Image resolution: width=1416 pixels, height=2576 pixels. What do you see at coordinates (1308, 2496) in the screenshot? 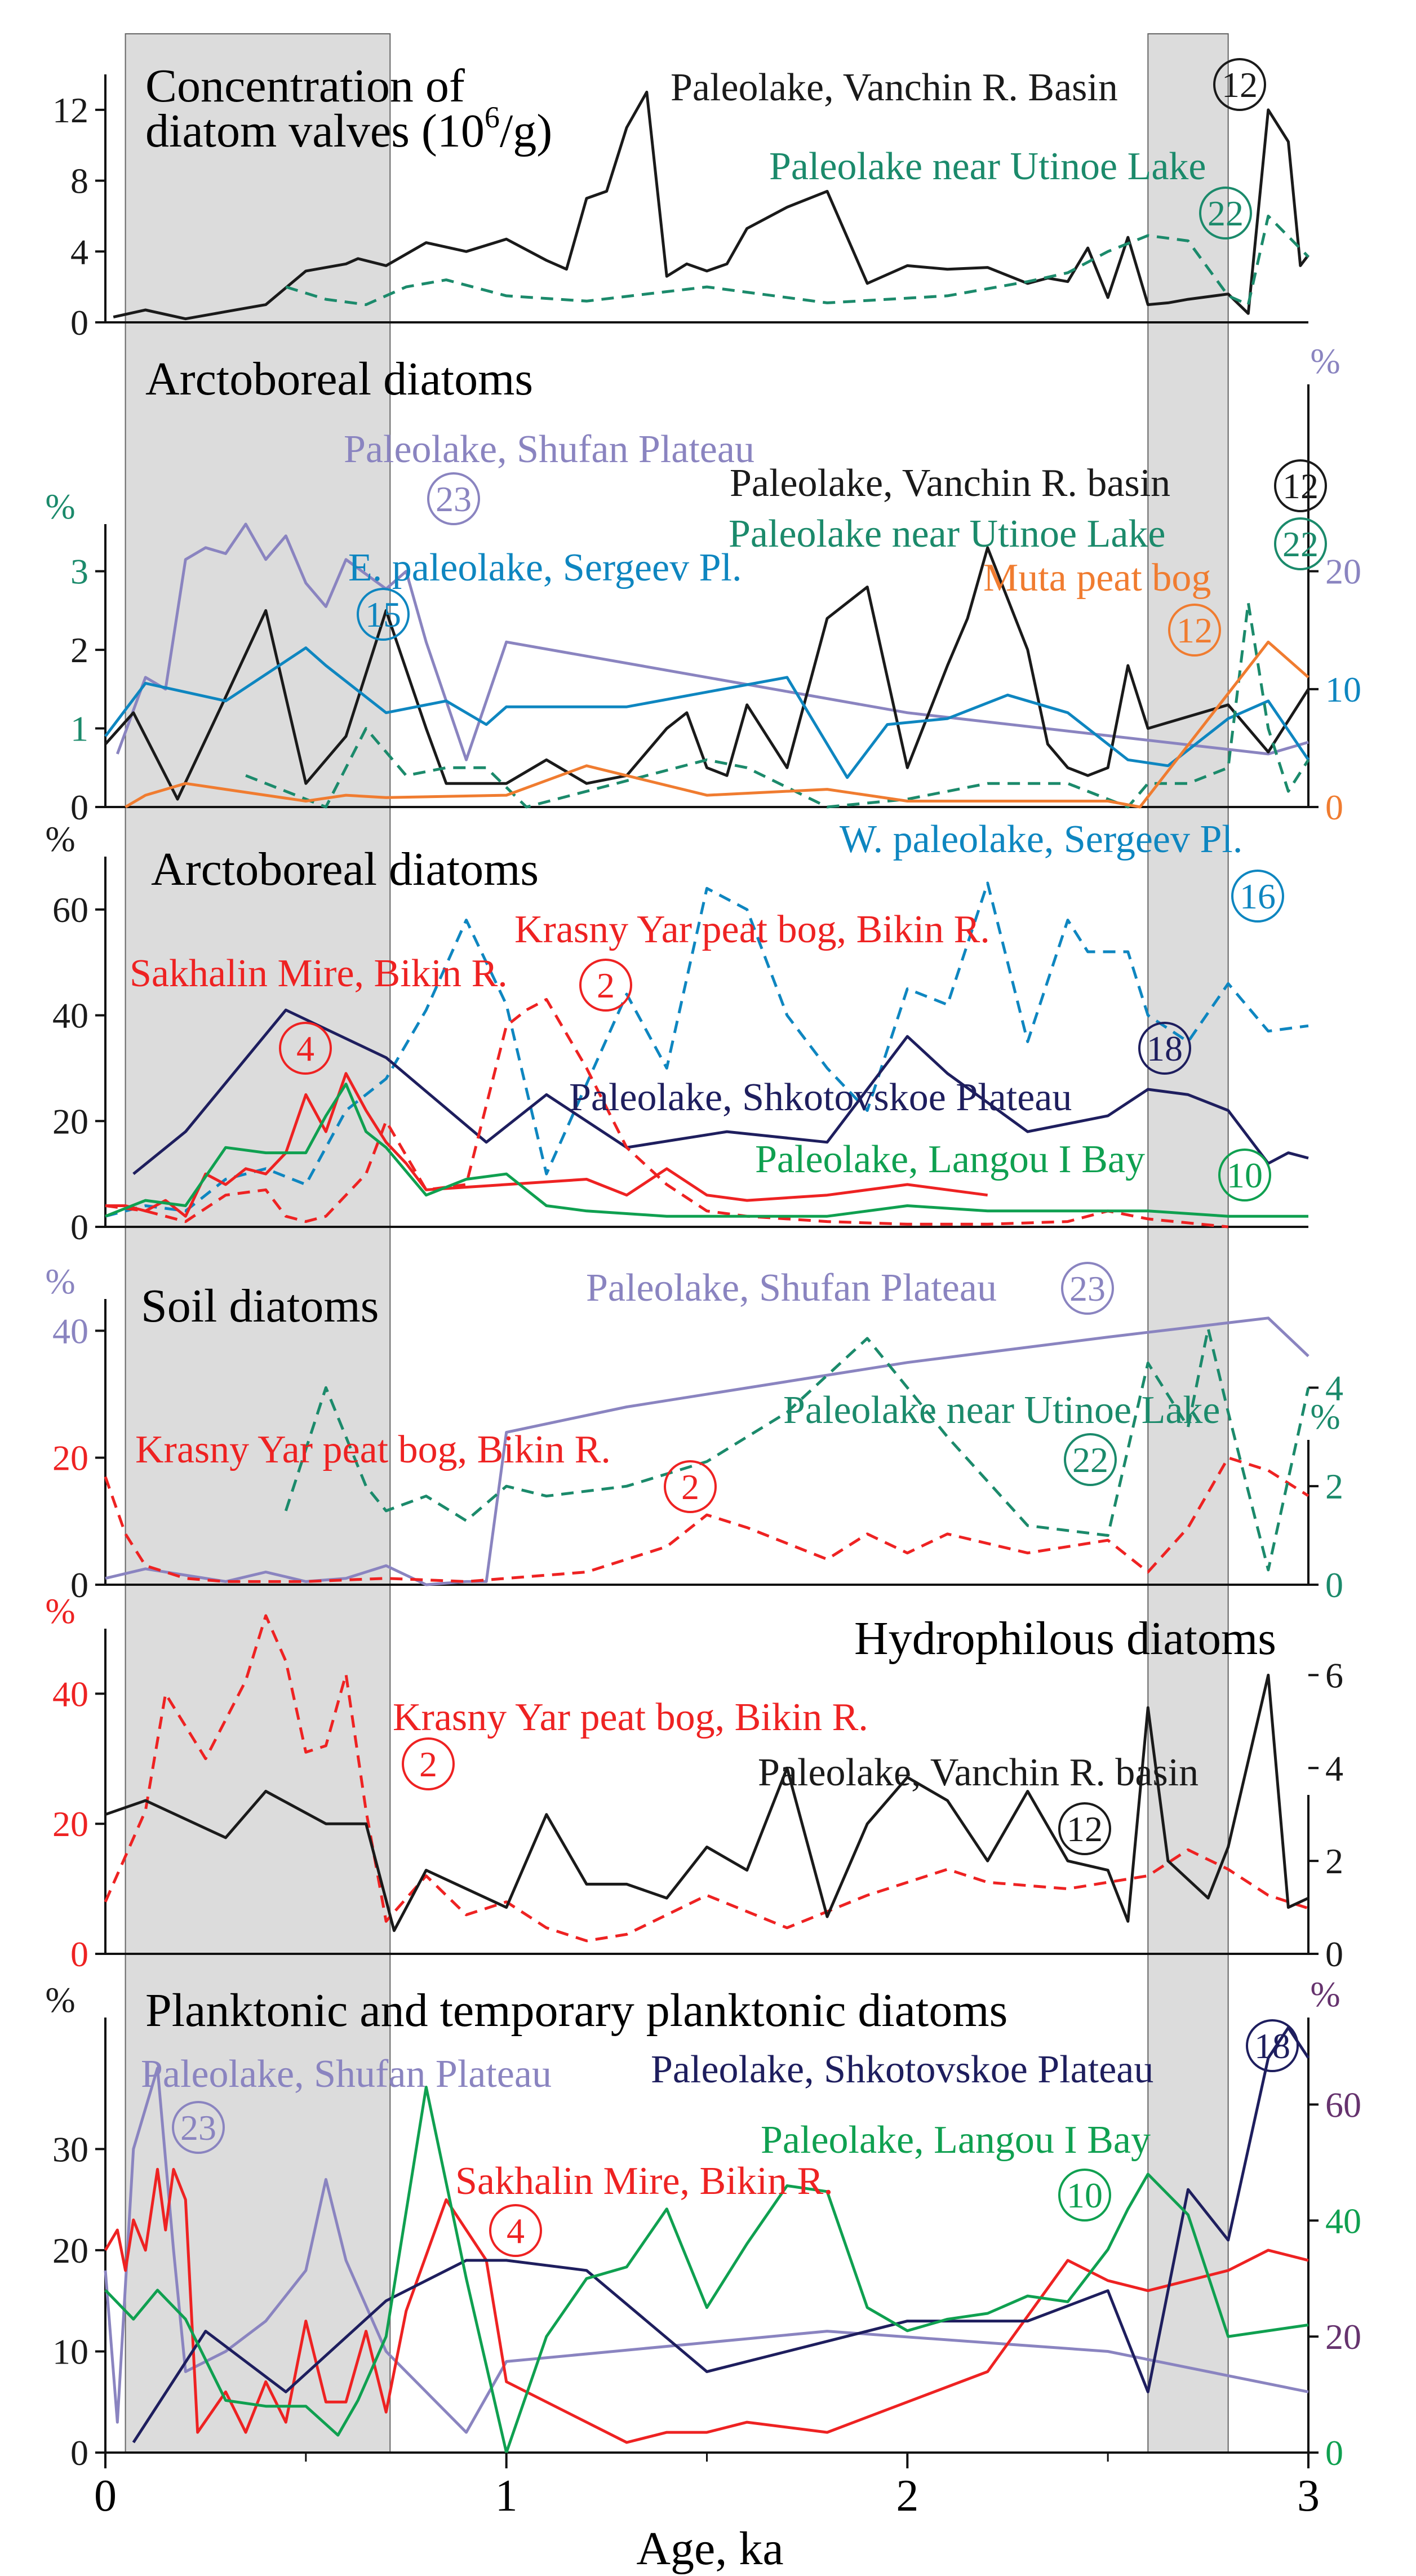
I see `x-tick-label: 3` at bounding box center [1308, 2496].